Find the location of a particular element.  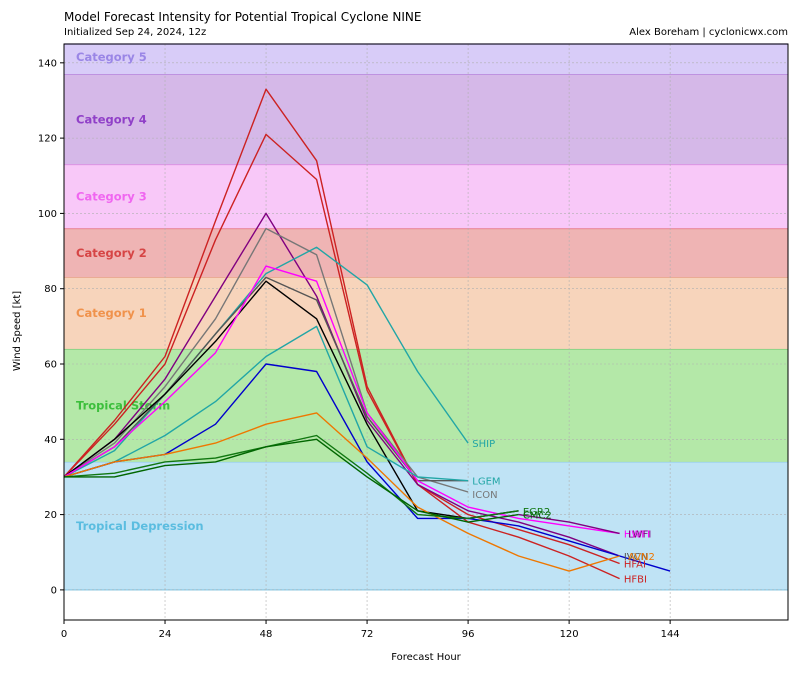

x-tick-label: 144 is located at coordinates (670, 634).